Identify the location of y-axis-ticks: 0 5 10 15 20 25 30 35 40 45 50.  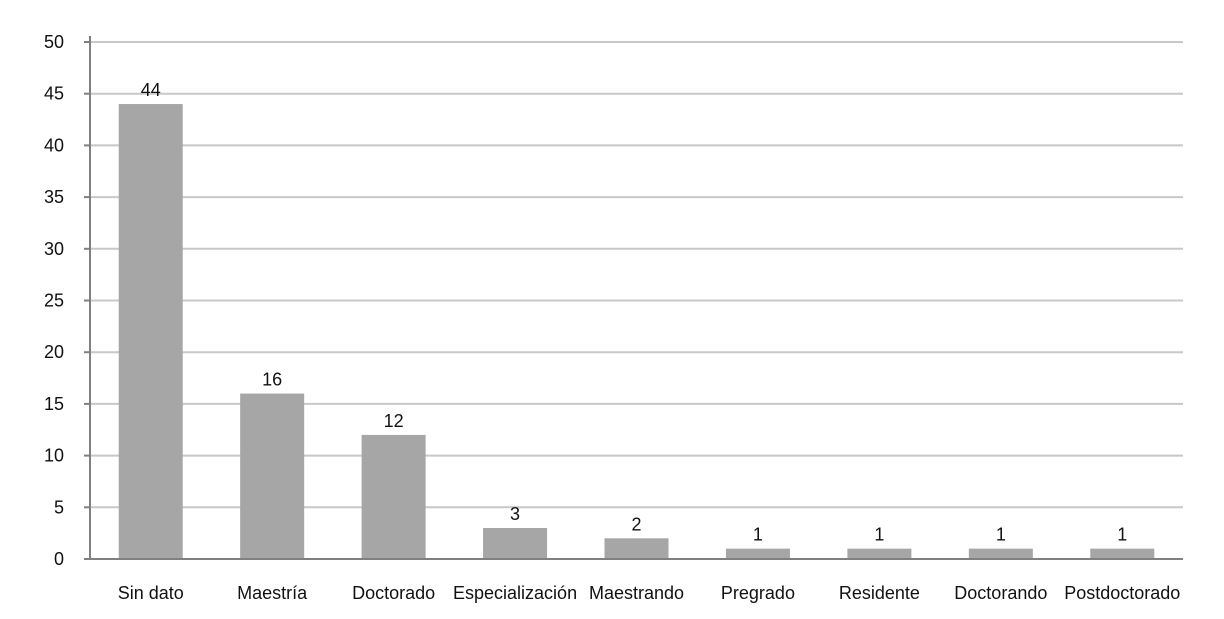
(67, 300).